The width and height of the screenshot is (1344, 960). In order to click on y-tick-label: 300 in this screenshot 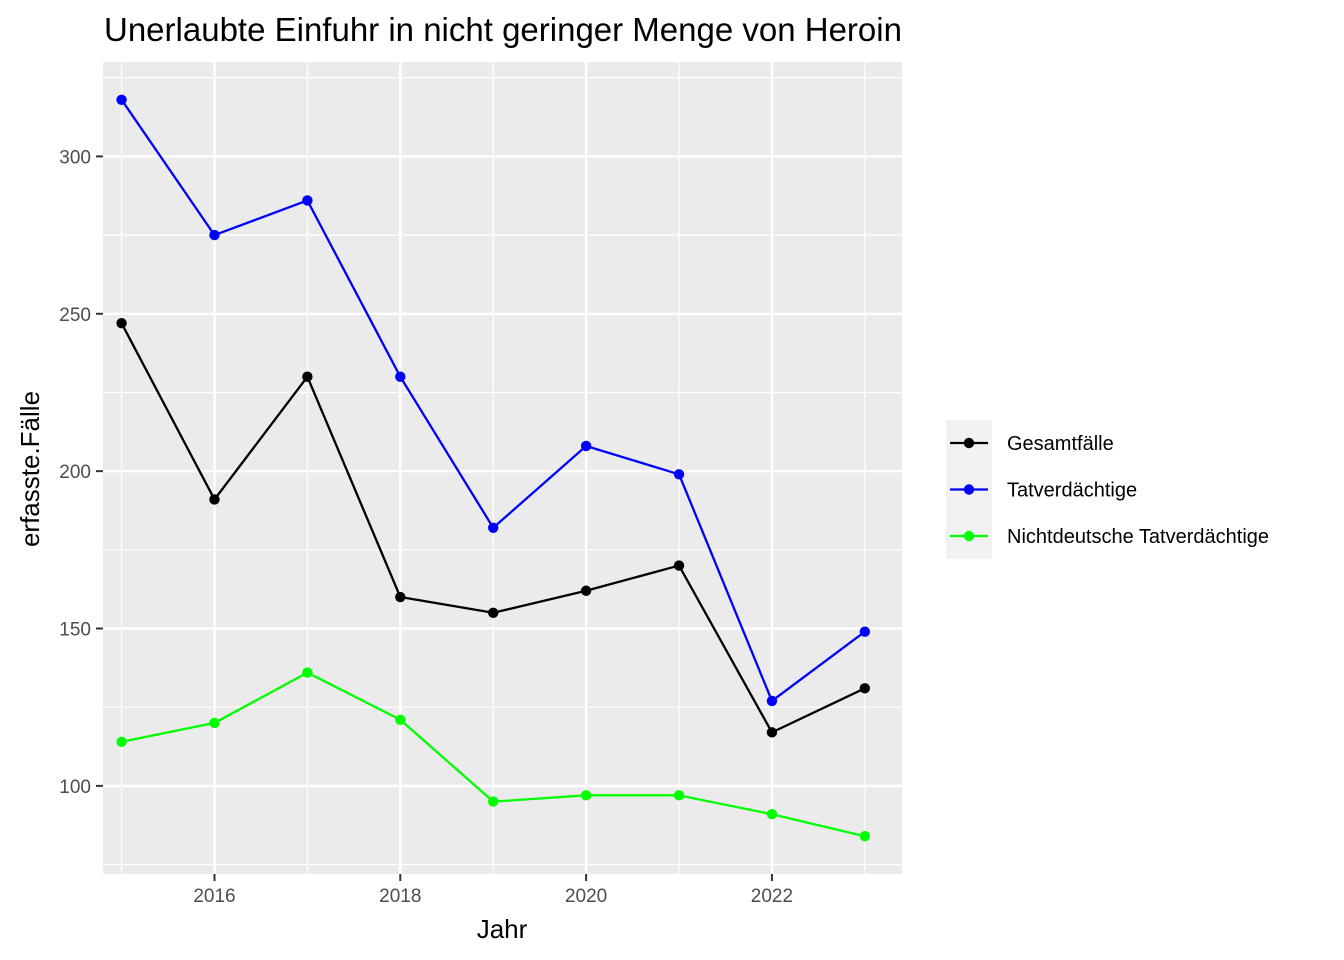, I will do `click(75, 157)`.